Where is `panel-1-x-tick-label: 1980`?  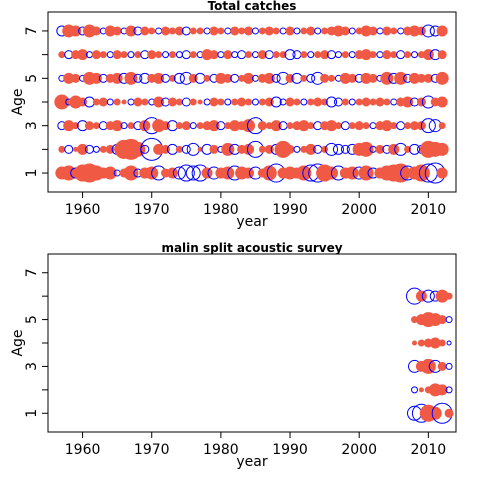
panel-1-x-tick-label: 1980 is located at coordinates (221, 210).